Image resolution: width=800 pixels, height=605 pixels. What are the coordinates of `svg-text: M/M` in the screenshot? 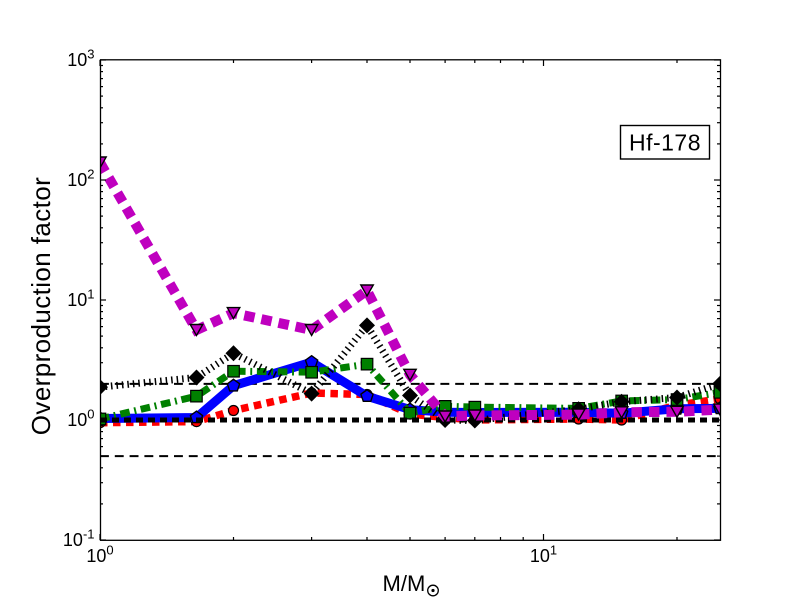 It's located at (404, 583).